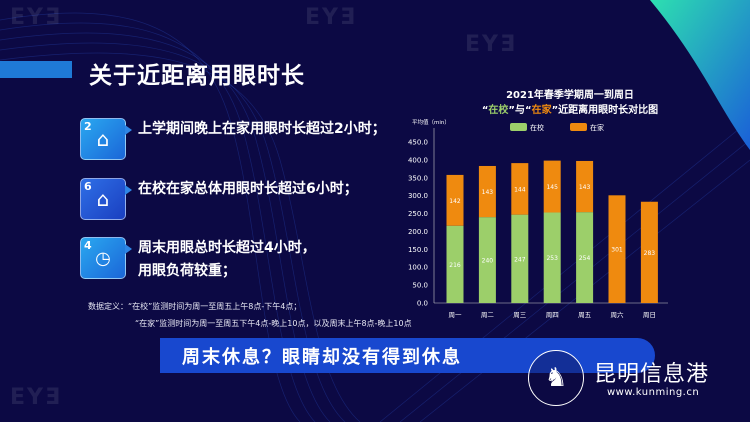 This screenshot has width=750, height=422. I want to click on list-item: 2 ⌂ 上学期间晚上在家用眼时长超过2小时；, so click(233, 139).